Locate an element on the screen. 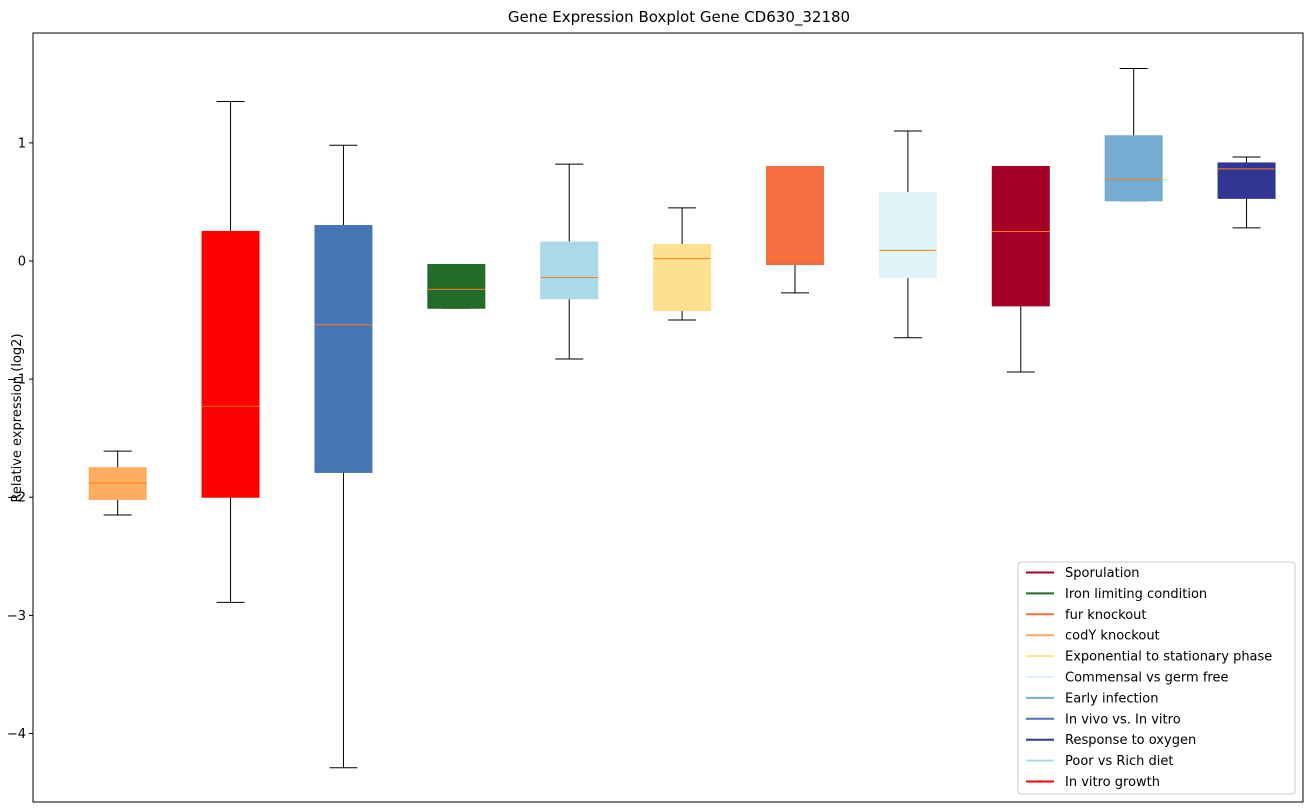  box-in-vivo-vs-in-vitro is located at coordinates (343, 456).